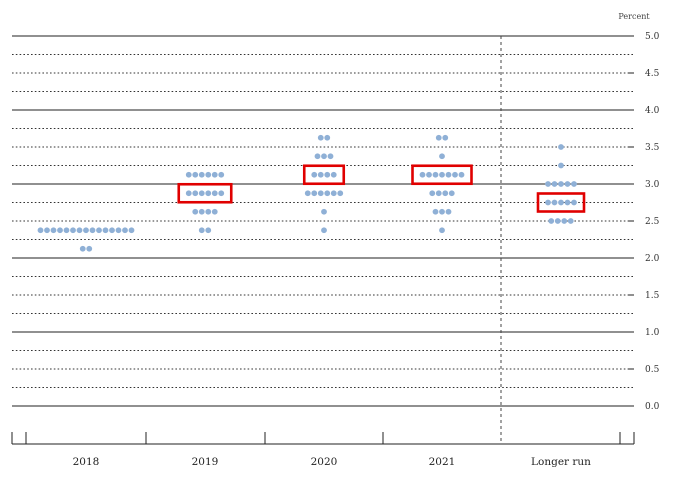 This screenshot has width=680, height=482. I want to click on category-label: 2021, so click(442, 462).